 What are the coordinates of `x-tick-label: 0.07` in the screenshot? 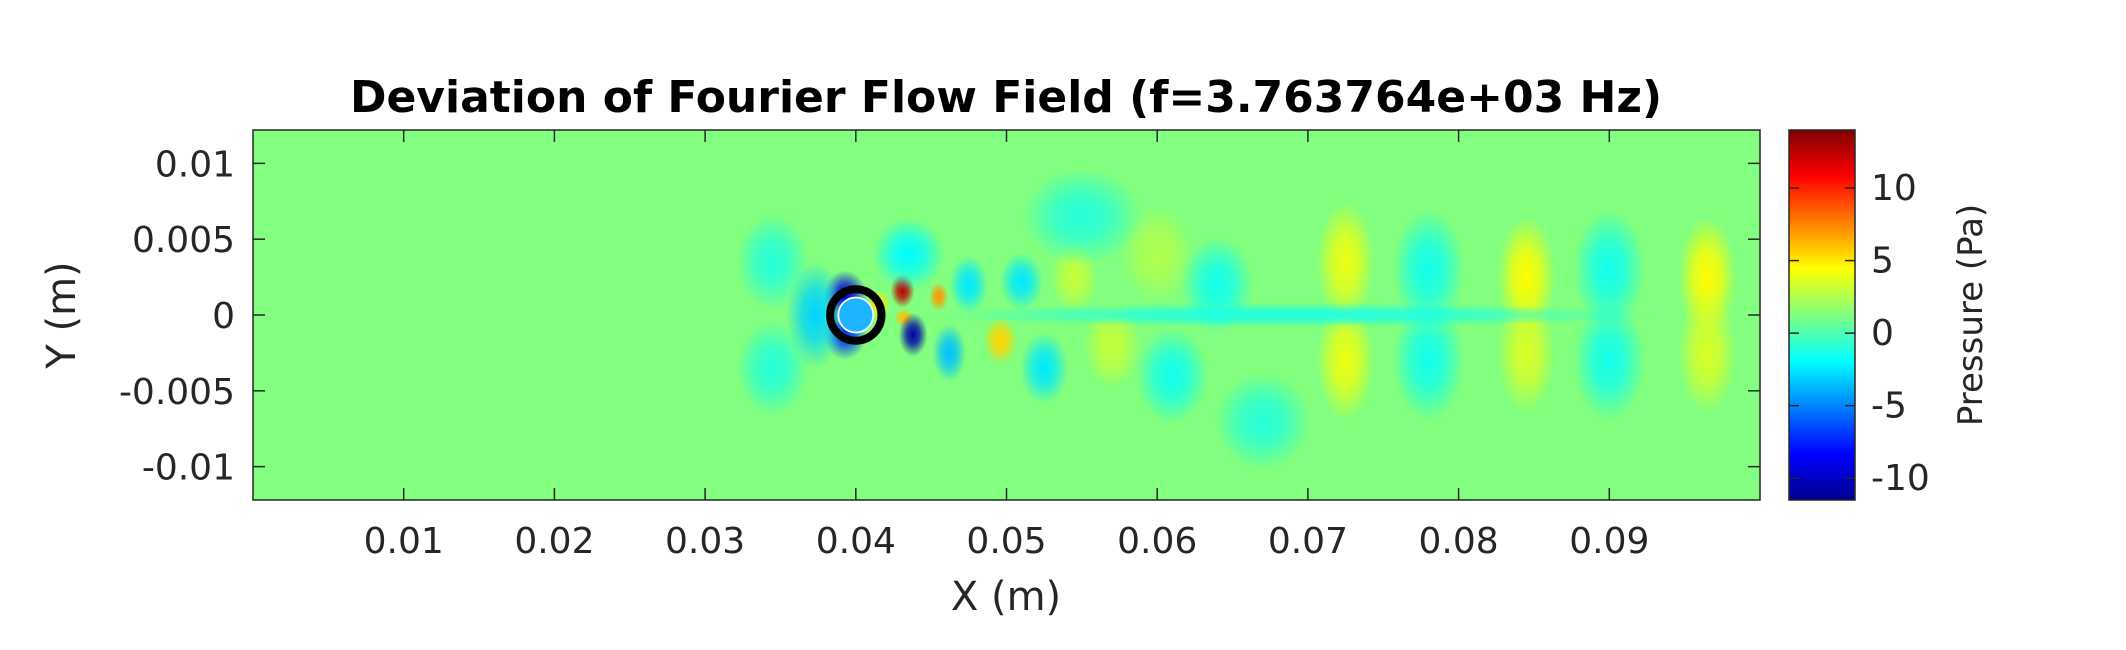 It's located at (1308, 541).